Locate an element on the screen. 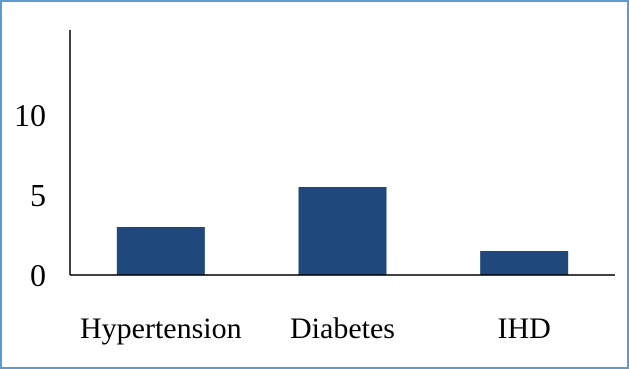  y-tick-label-5: 5 is located at coordinates (38, 195).